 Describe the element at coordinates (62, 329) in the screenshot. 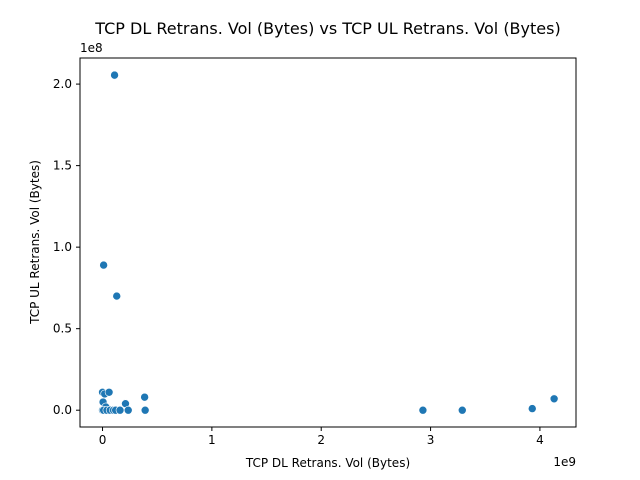

I see `y-tick-label: 0.5` at that location.